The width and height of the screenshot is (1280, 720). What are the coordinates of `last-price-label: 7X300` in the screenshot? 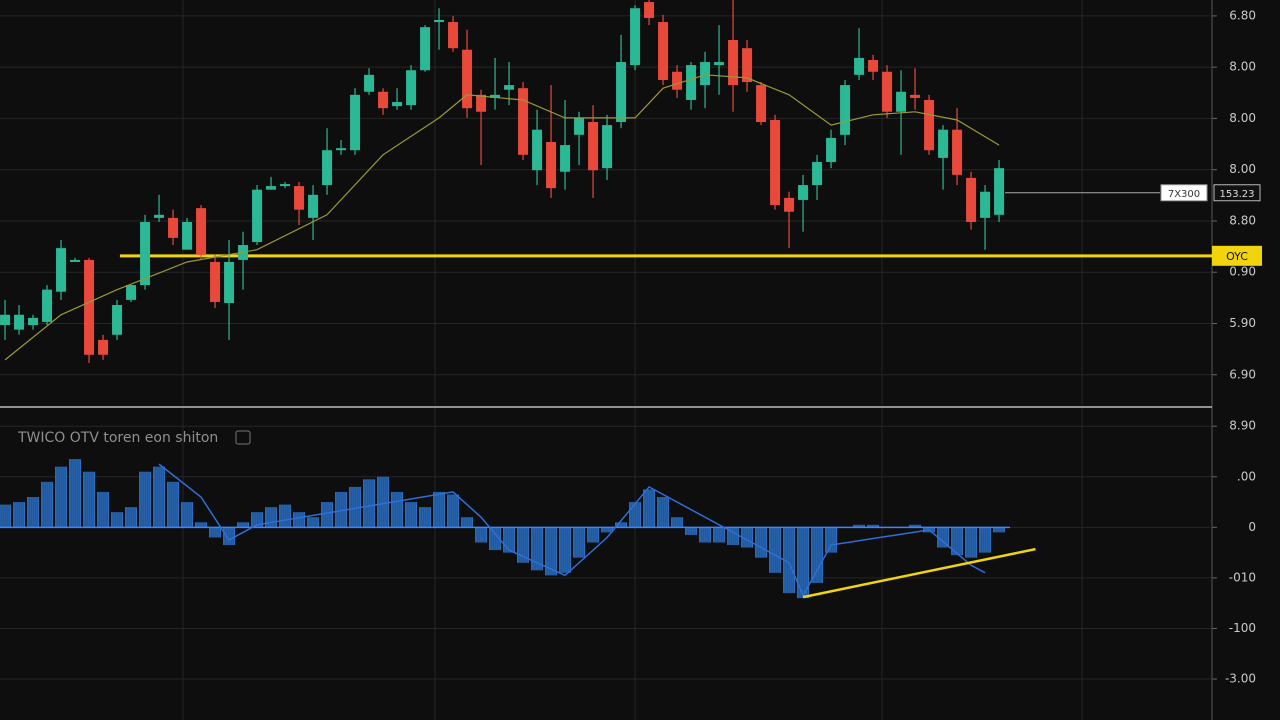 It's located at (1184, 194).